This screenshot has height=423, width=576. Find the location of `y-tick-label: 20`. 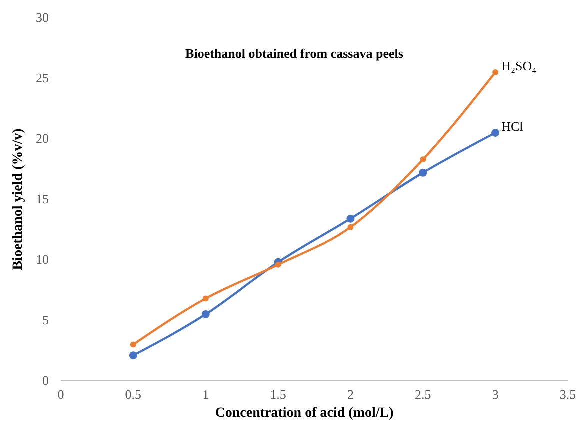

y-tick-label: 20 is located at coordinates (42, 138).